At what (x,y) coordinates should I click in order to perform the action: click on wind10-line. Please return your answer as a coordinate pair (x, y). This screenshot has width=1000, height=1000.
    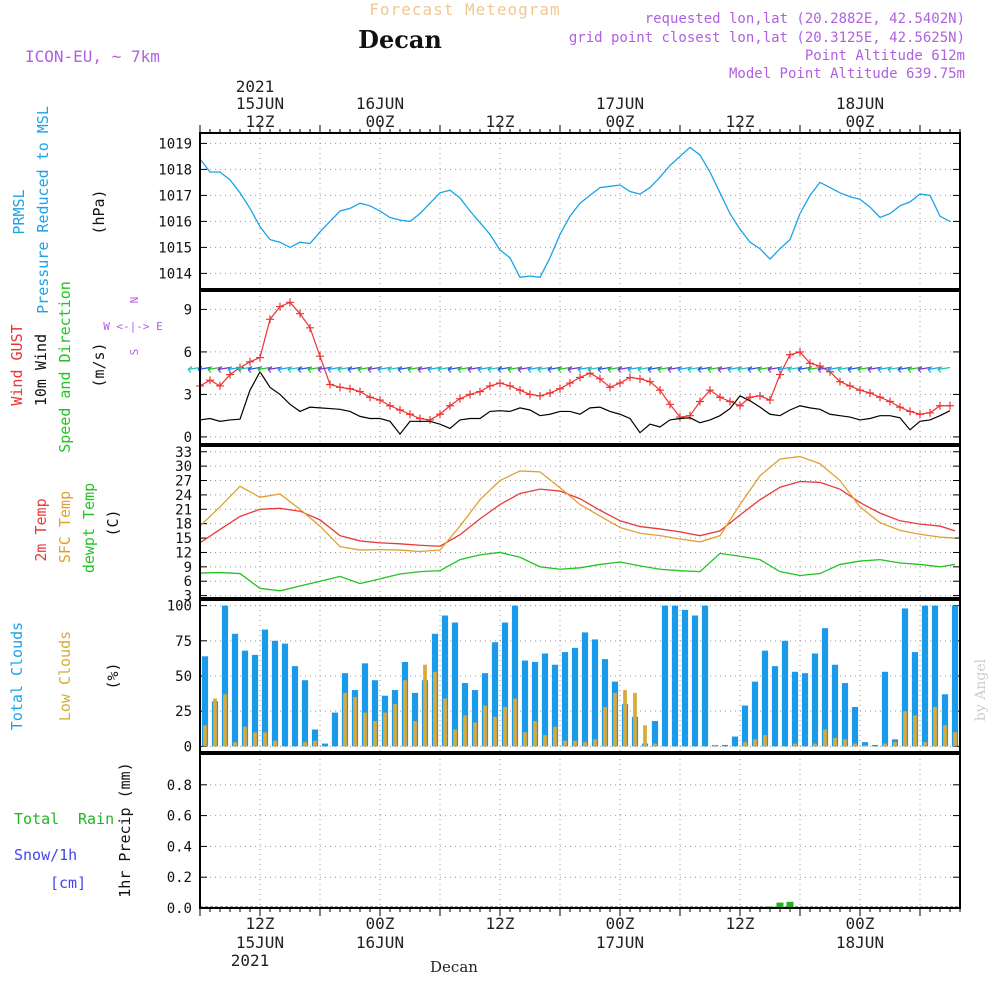
    Looking at the image, I should click on (575, 403).